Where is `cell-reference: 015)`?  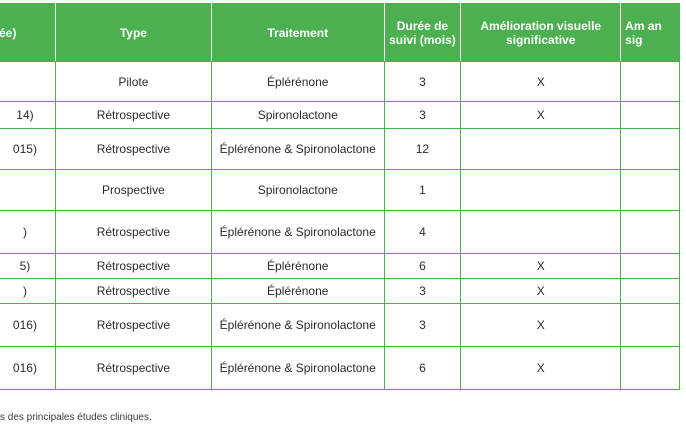 cell-reference: 015) is located at coordinates (28, 149).